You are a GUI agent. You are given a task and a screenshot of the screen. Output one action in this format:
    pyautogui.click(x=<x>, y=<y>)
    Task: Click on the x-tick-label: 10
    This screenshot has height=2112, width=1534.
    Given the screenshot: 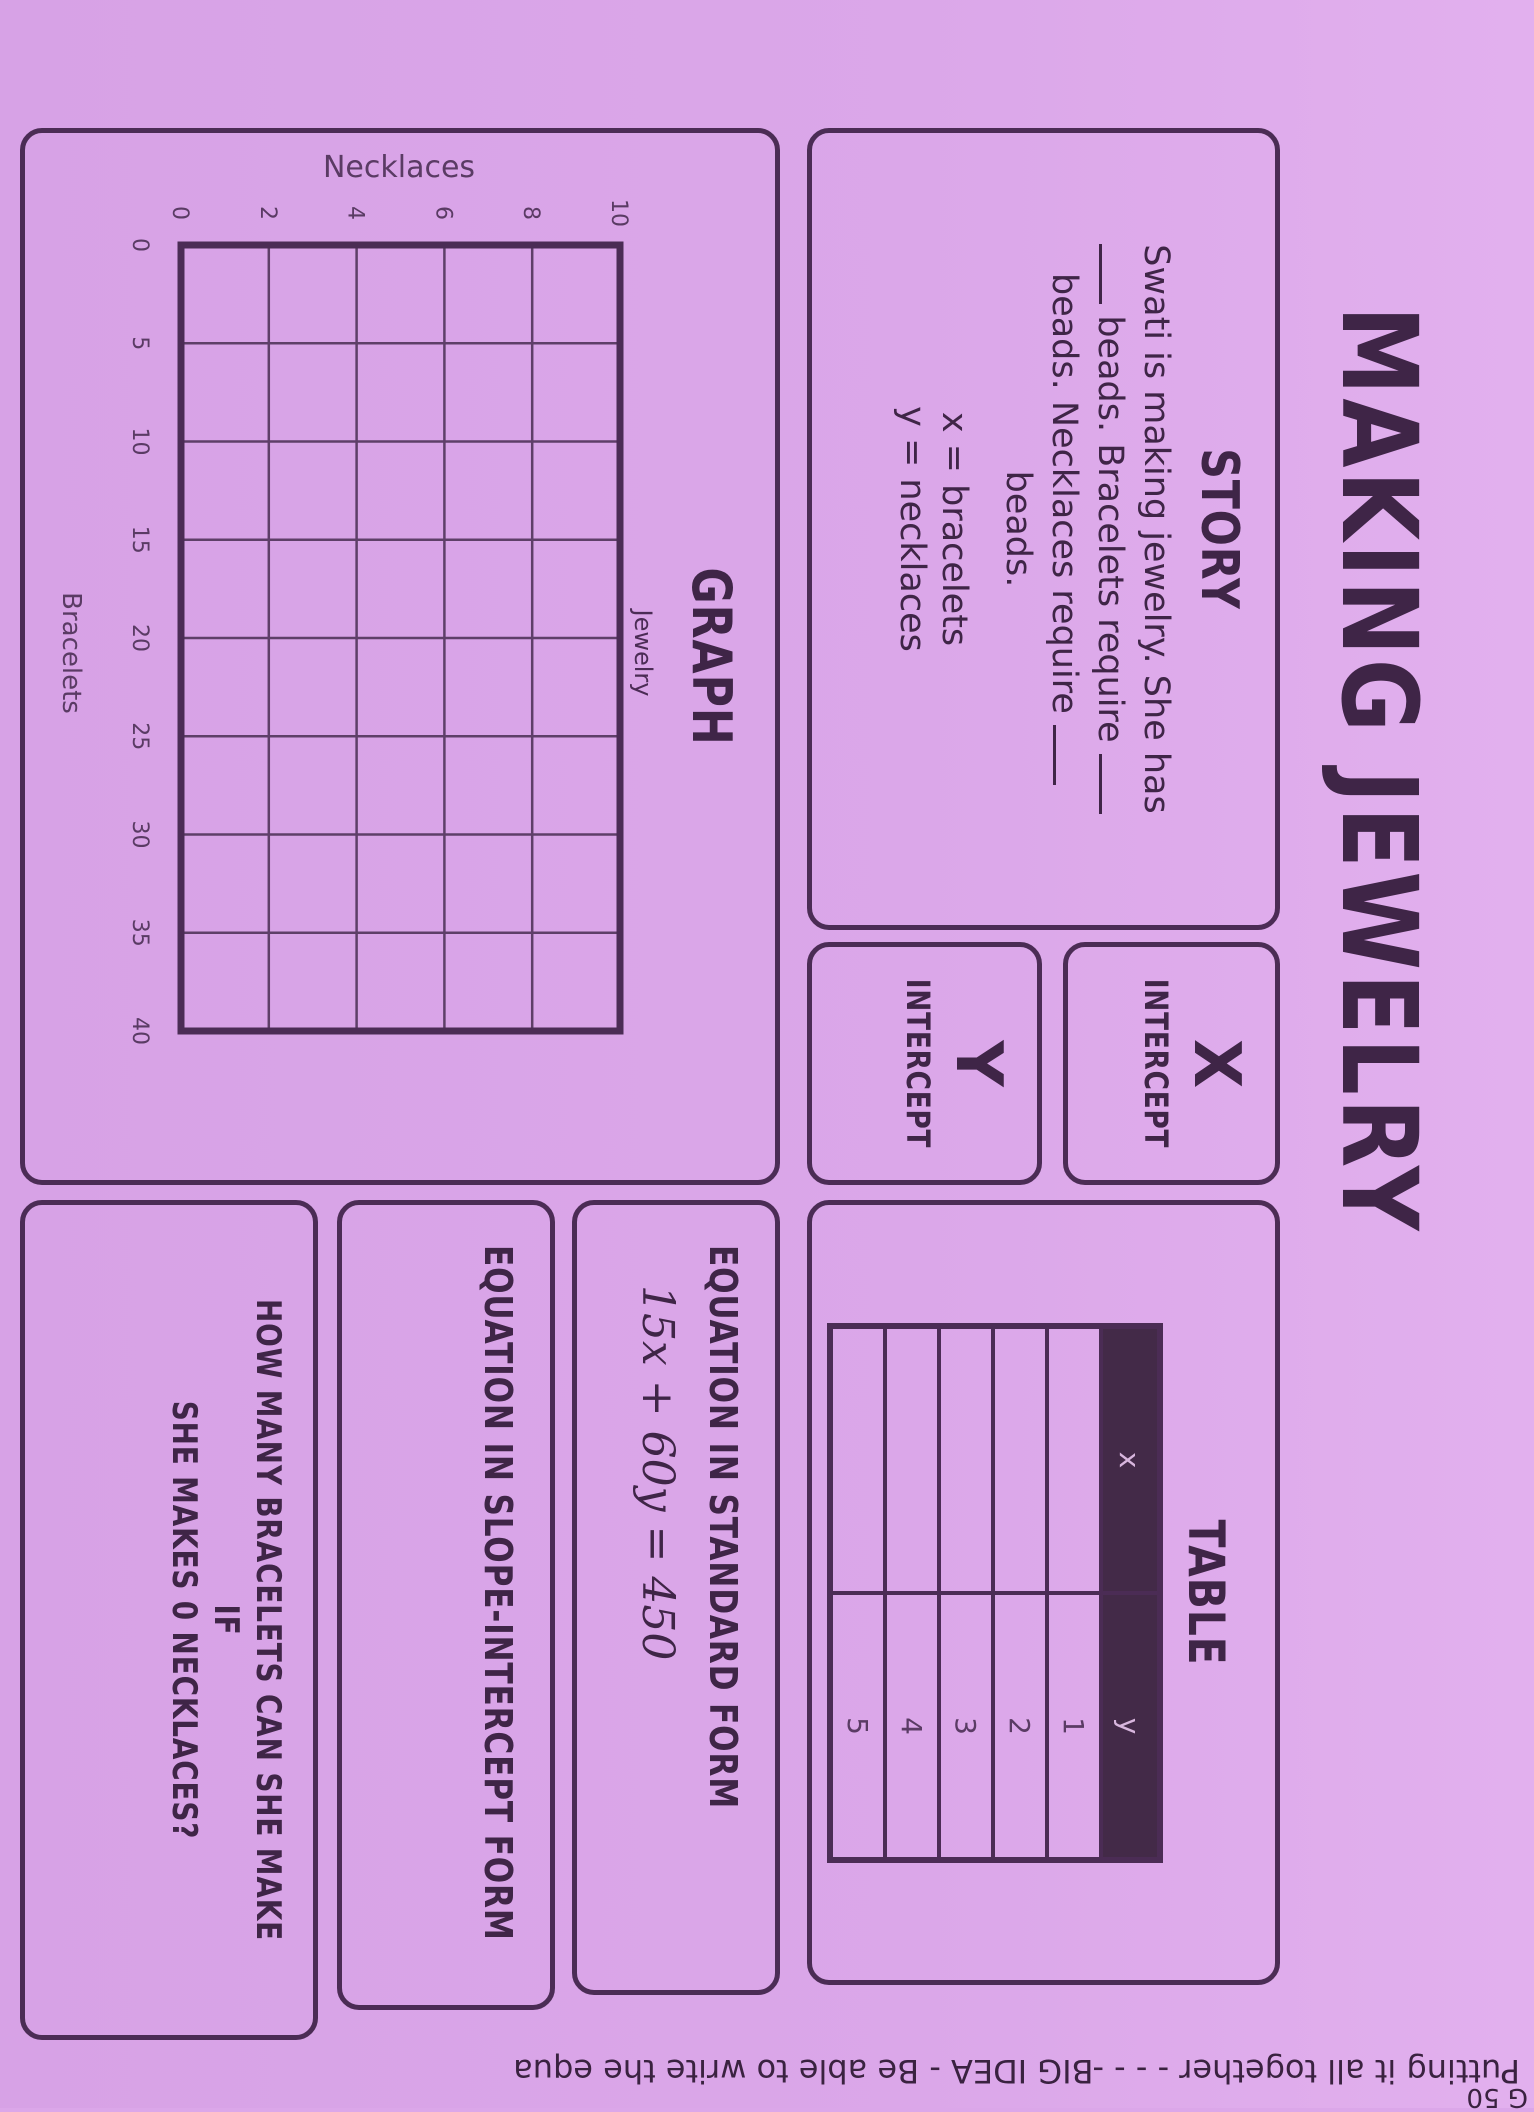 What is the action you would take?
    pyautogui.click(x=139, y=442)
    